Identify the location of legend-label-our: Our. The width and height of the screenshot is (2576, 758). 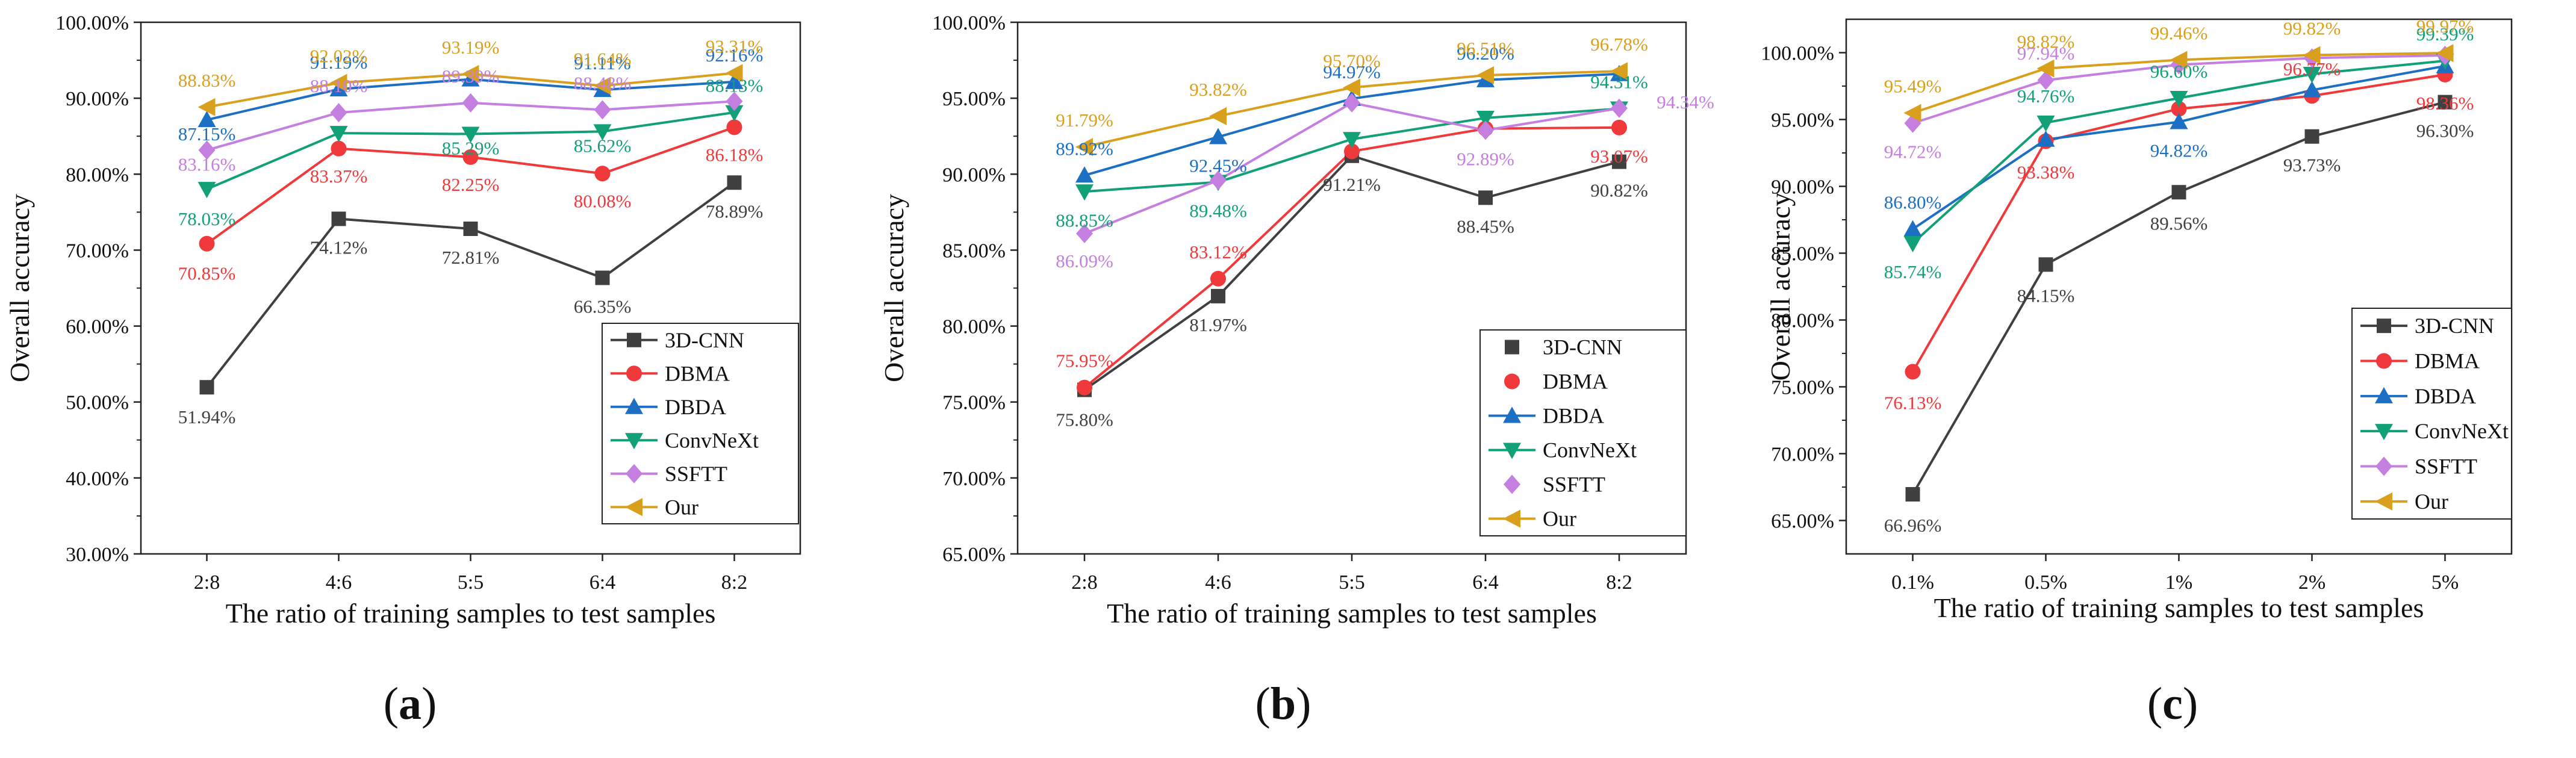
(682, 507).